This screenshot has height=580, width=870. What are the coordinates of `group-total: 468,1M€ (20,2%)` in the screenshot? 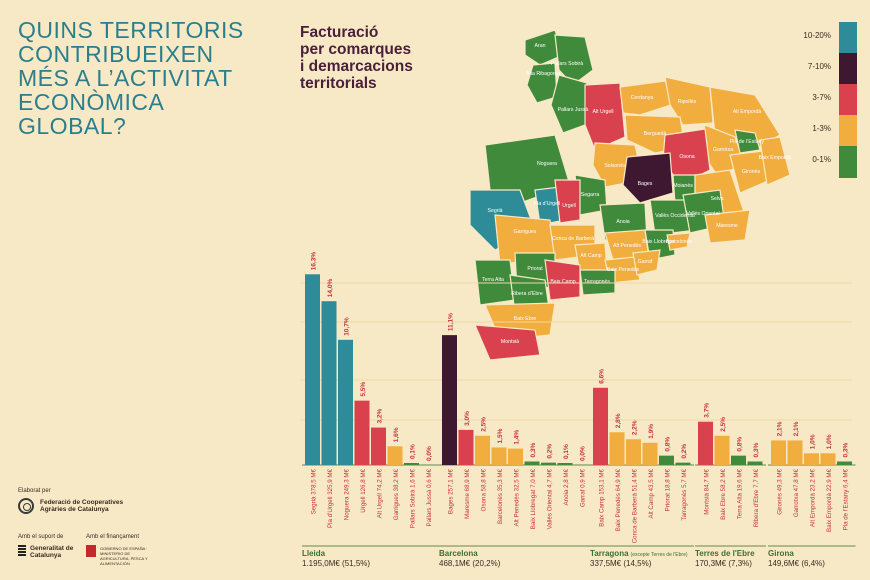 It's located at (470, 563).